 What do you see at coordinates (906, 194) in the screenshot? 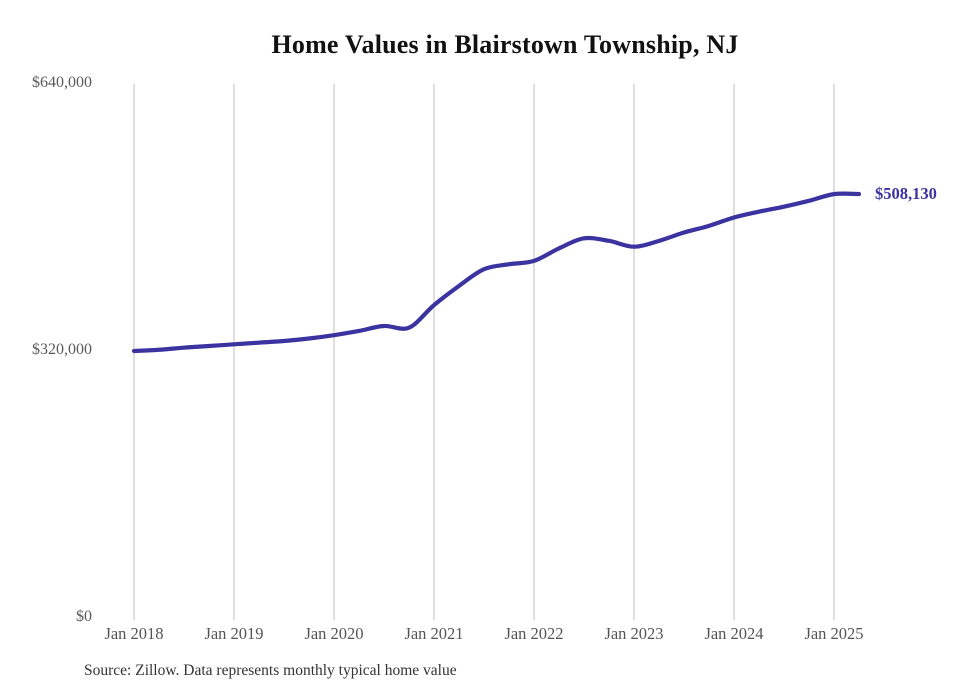
I see `end-value-annotation: $508,130` at bounding box center [906, 194].